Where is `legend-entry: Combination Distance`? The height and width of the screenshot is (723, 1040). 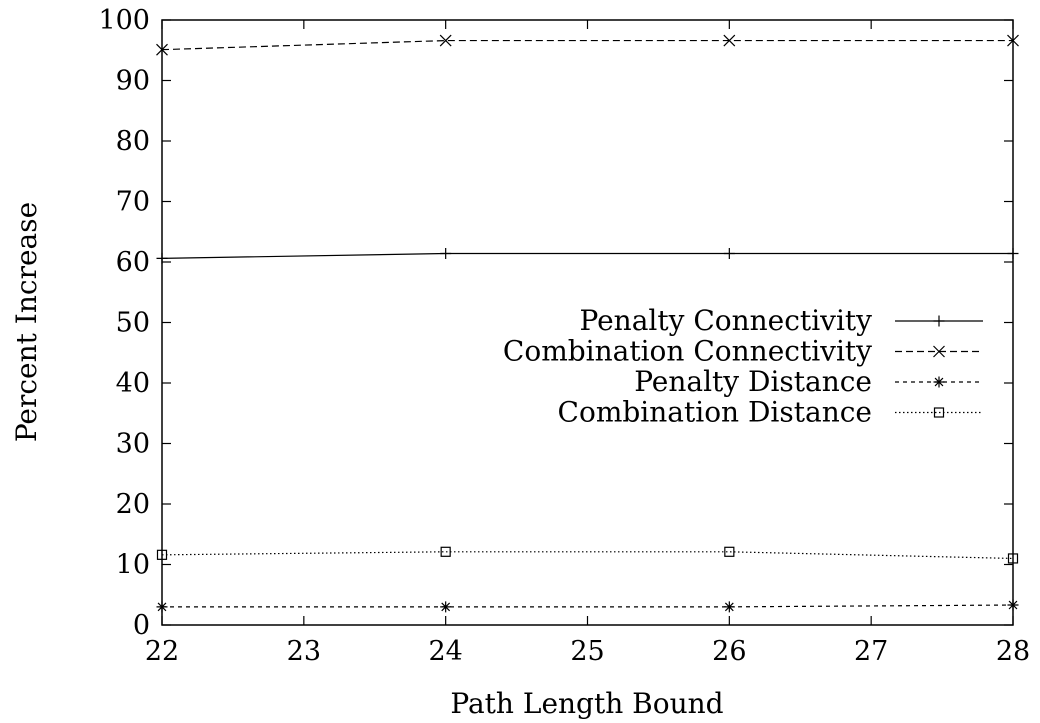 legend-entry: Combination Distance is located at coordinates (770, 412).